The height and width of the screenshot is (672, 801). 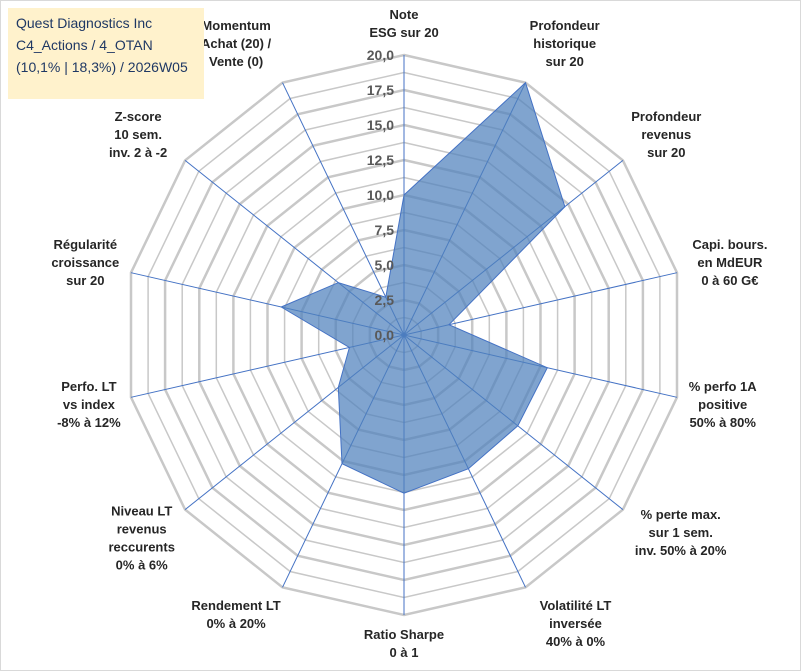 What do you see at coordinates (403, 23) in the screenshot?
I see `axis-label: Note ESG sur 20` at bounding box center [403, 23].